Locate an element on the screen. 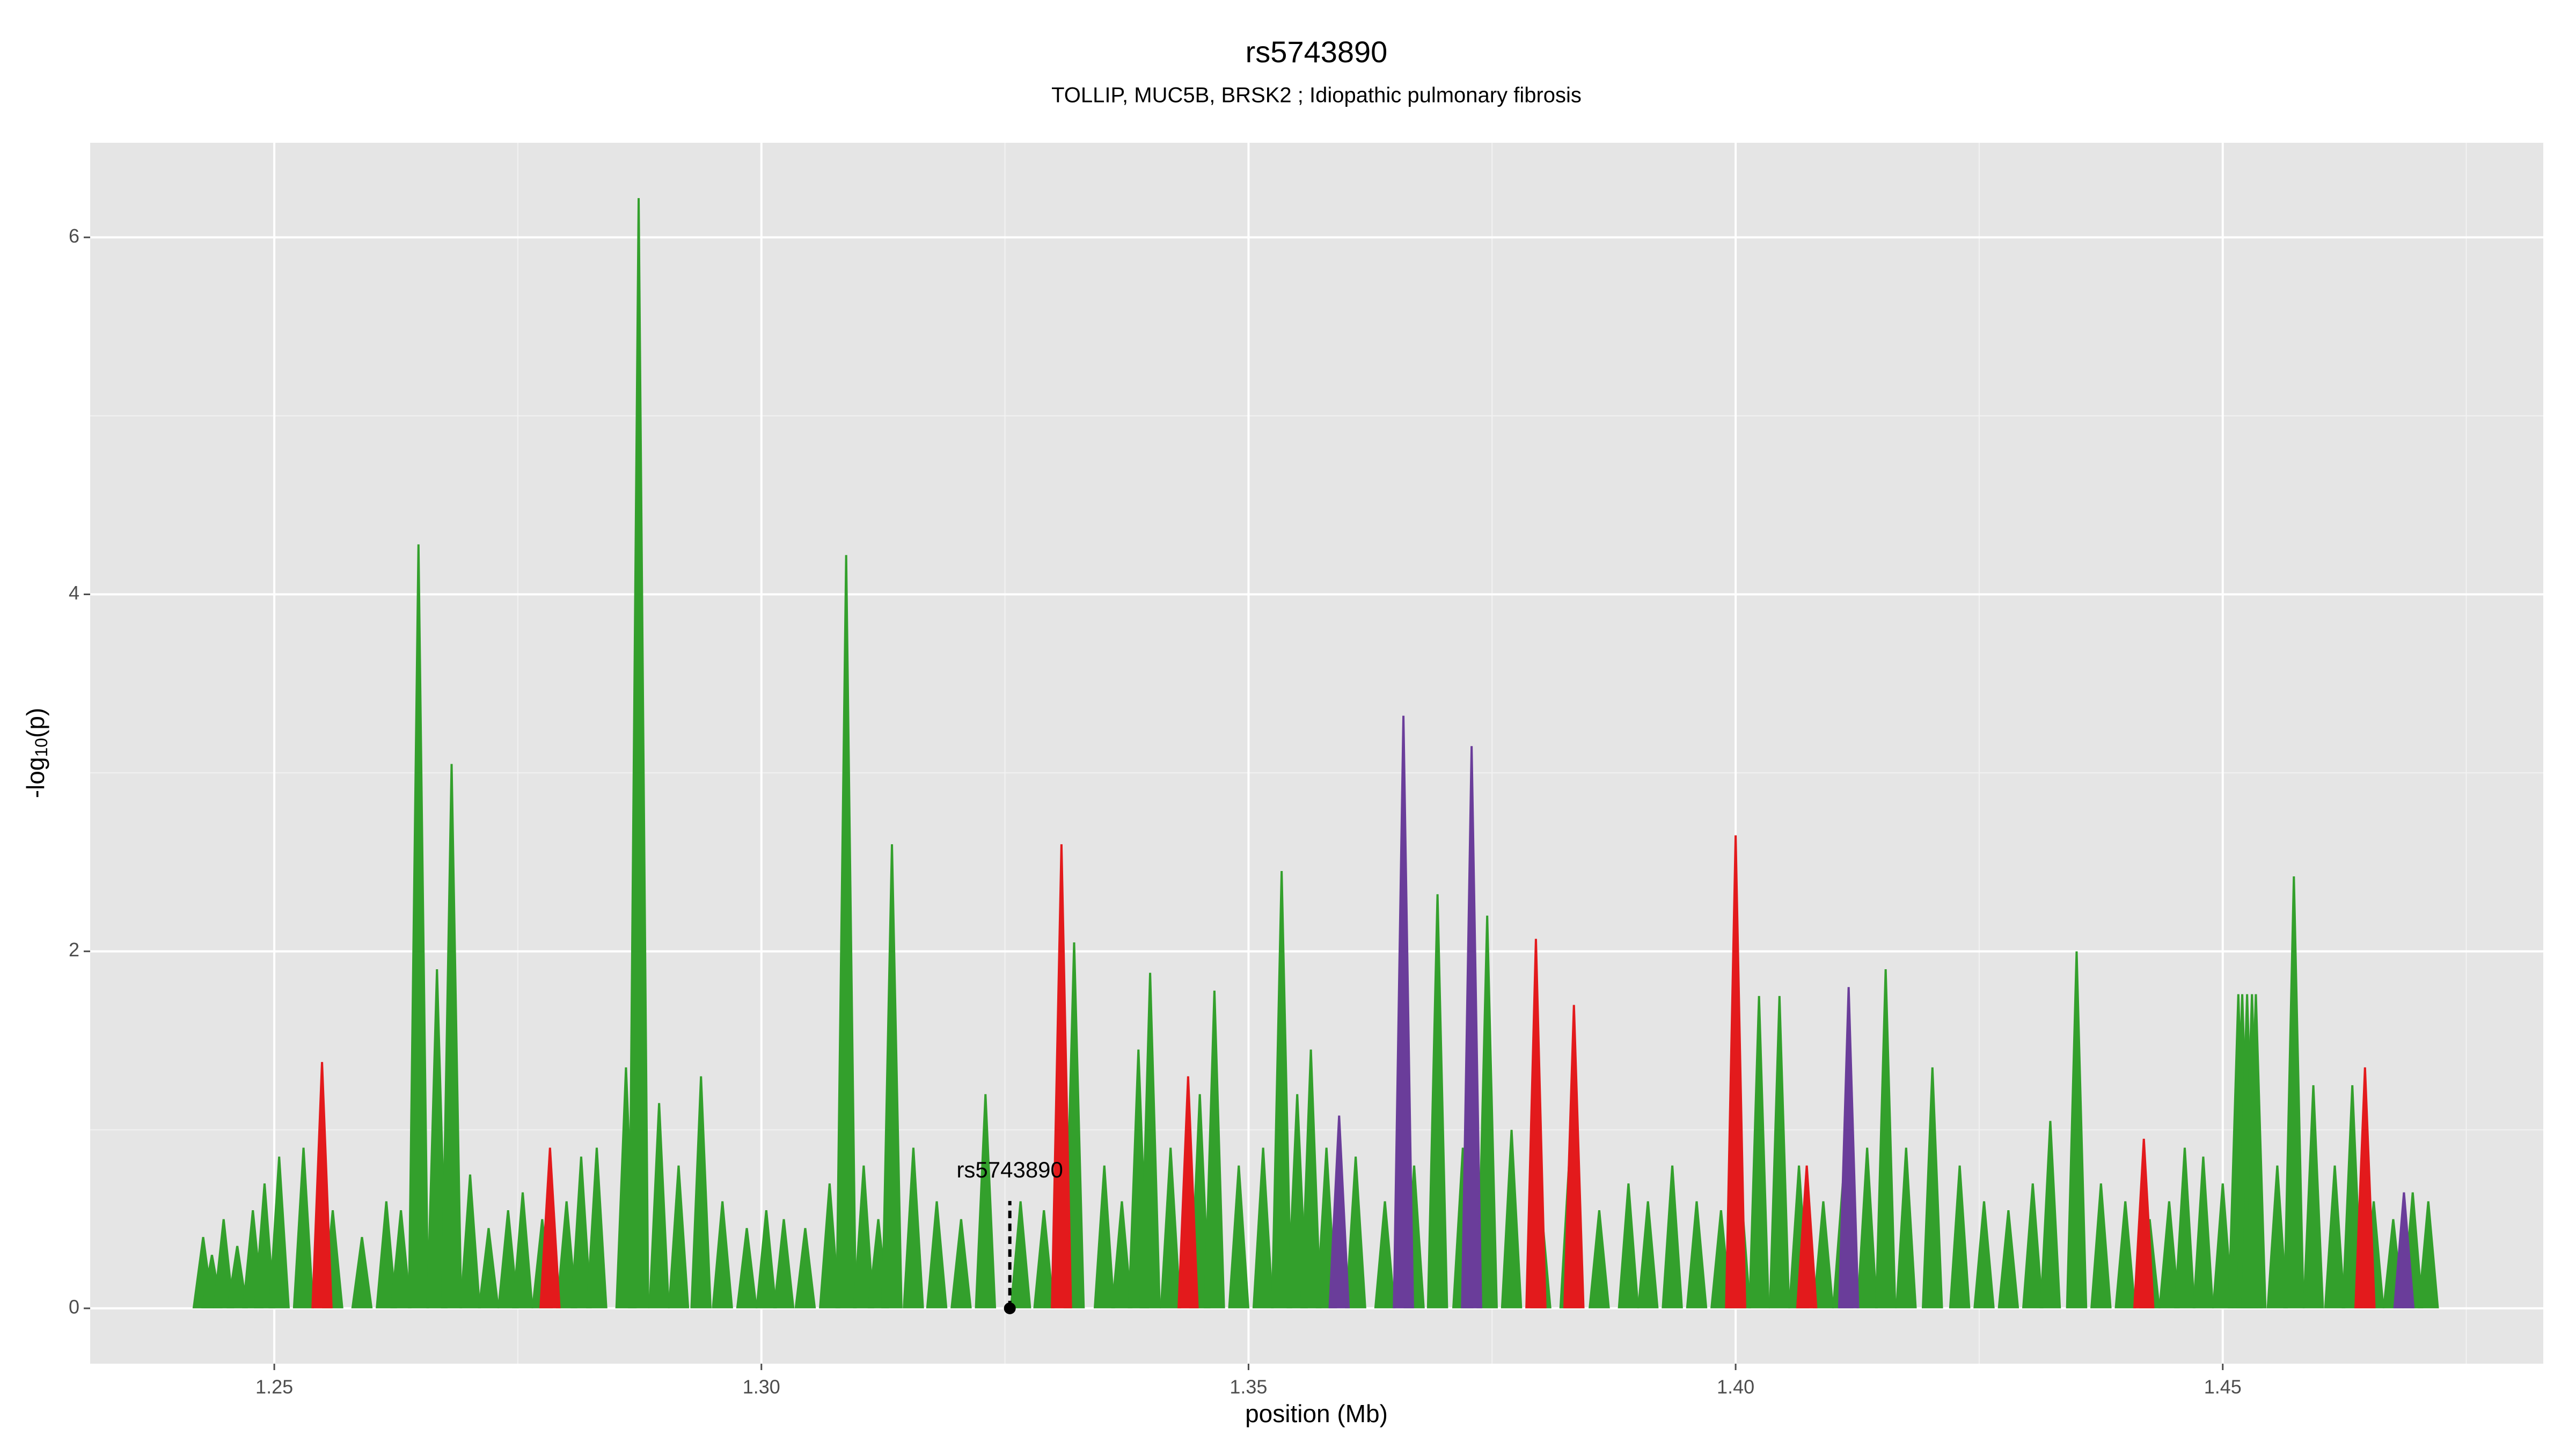 Image resolution: width=2576 pixels, height=1449 pixels. chart-title: rs5743890 is located at coordinates (1317, 52).